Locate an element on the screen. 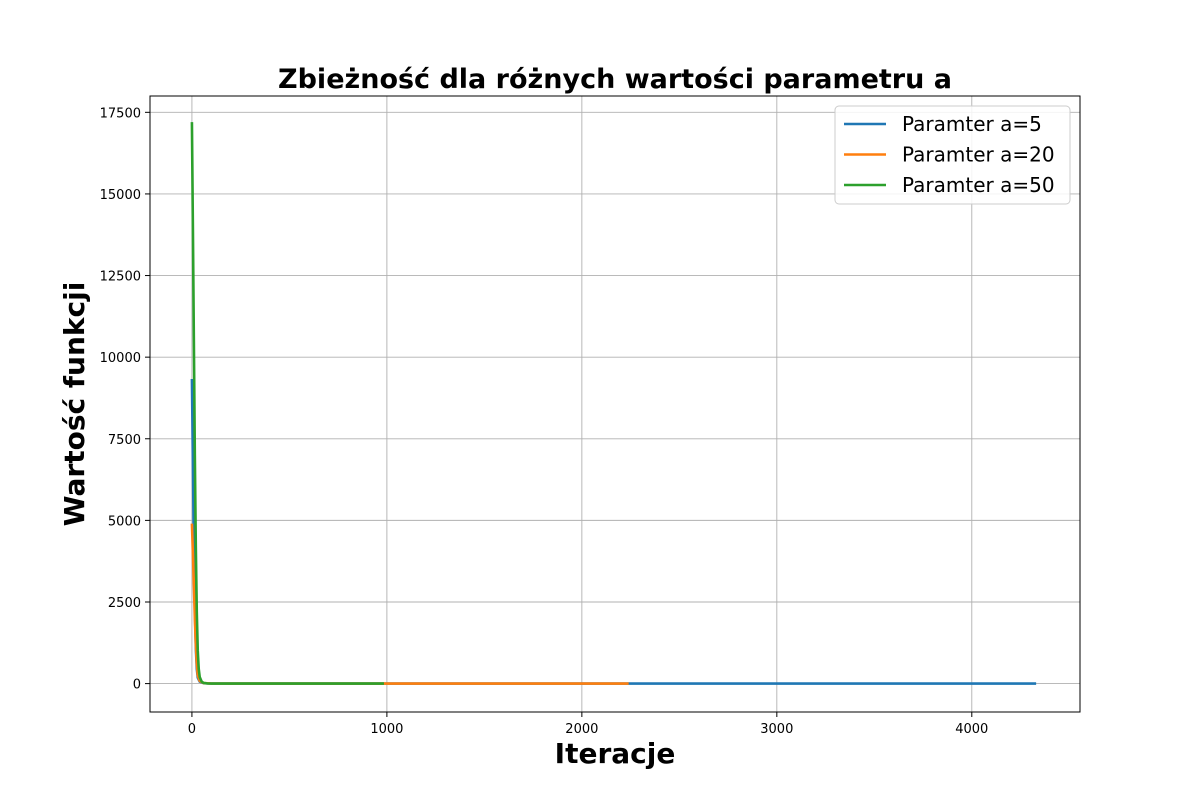  y-tick-label: 0 is located at coordinates (137, 685).